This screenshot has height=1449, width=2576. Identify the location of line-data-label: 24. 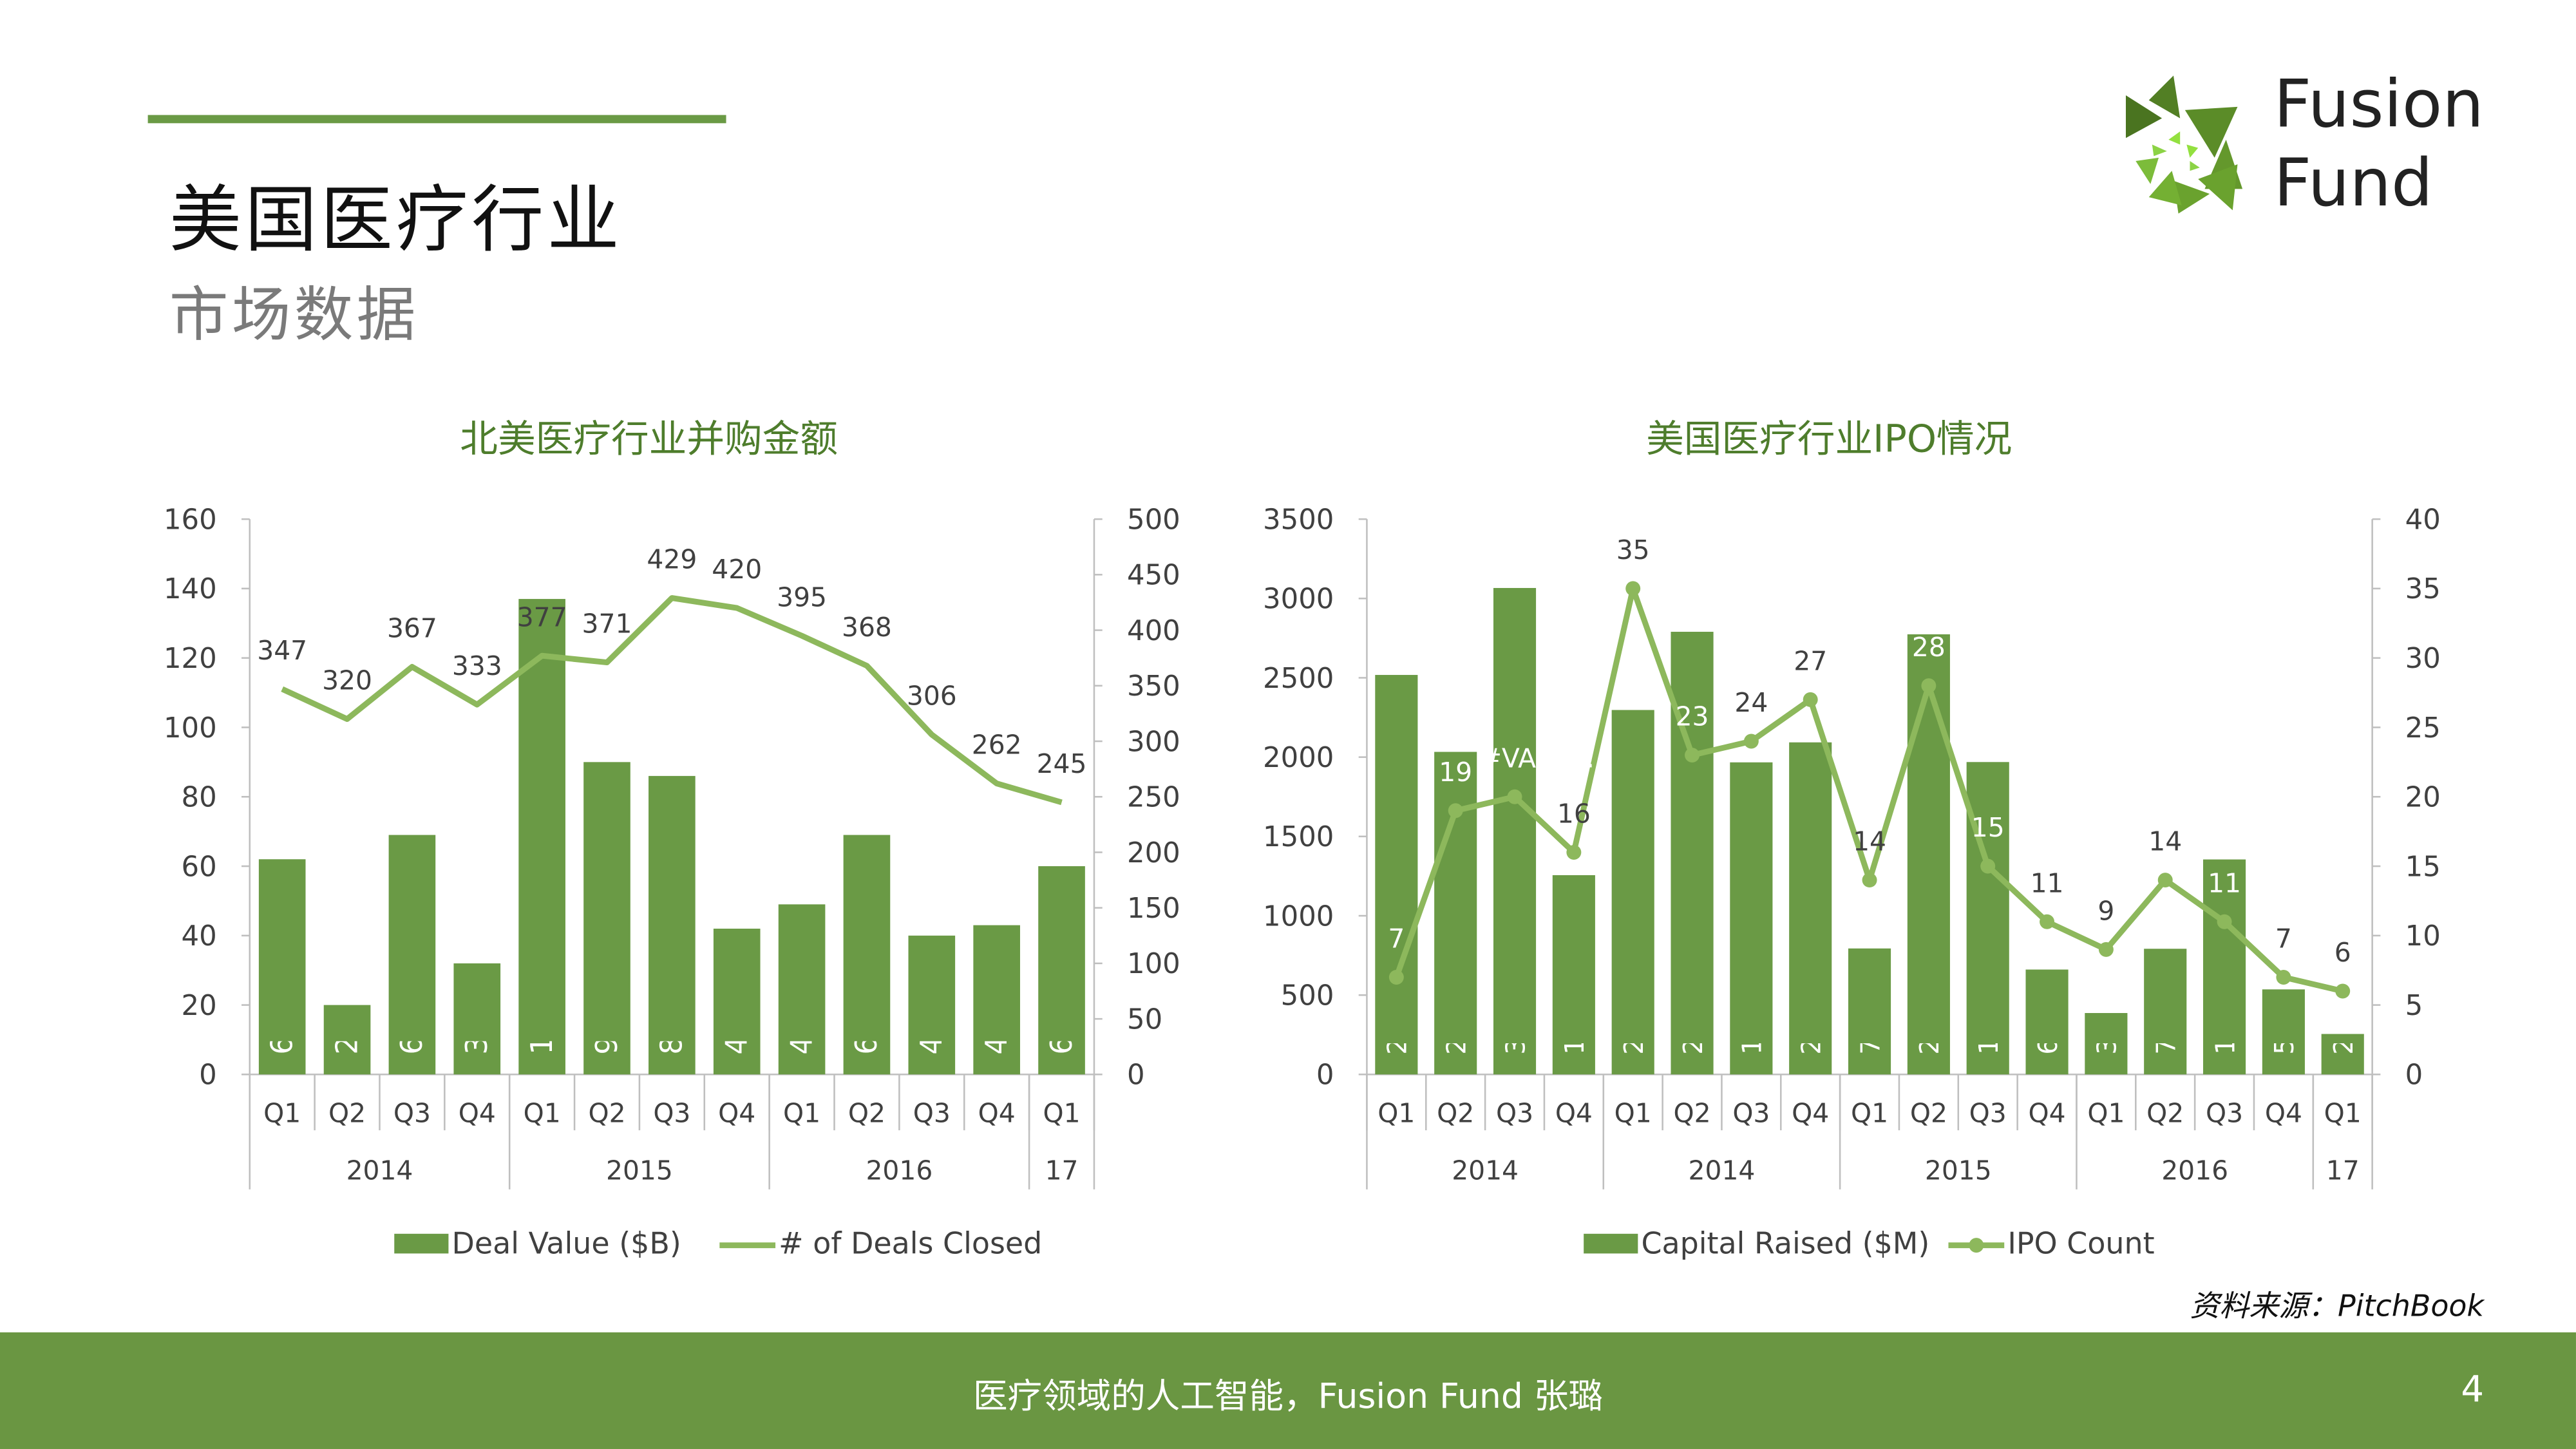
(1751, 702).